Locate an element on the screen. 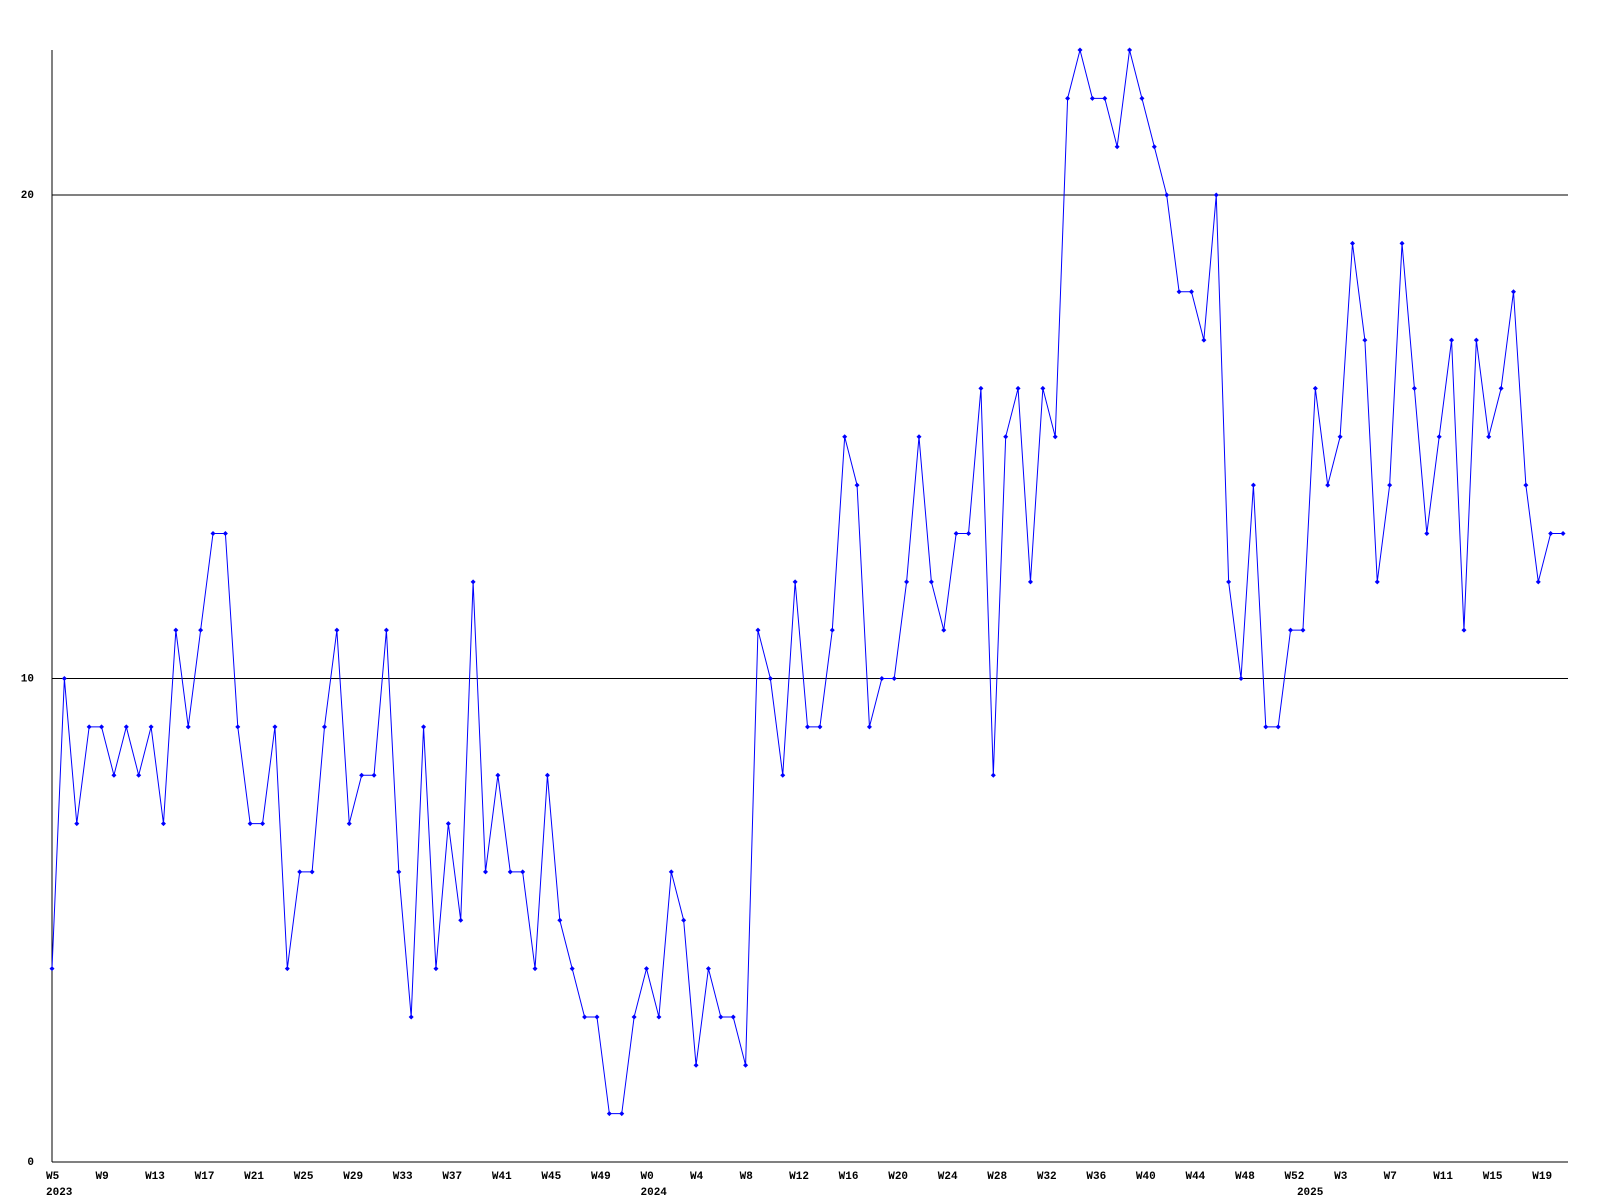  x-tick-label: W12 is located at coordinates (799, 1177).